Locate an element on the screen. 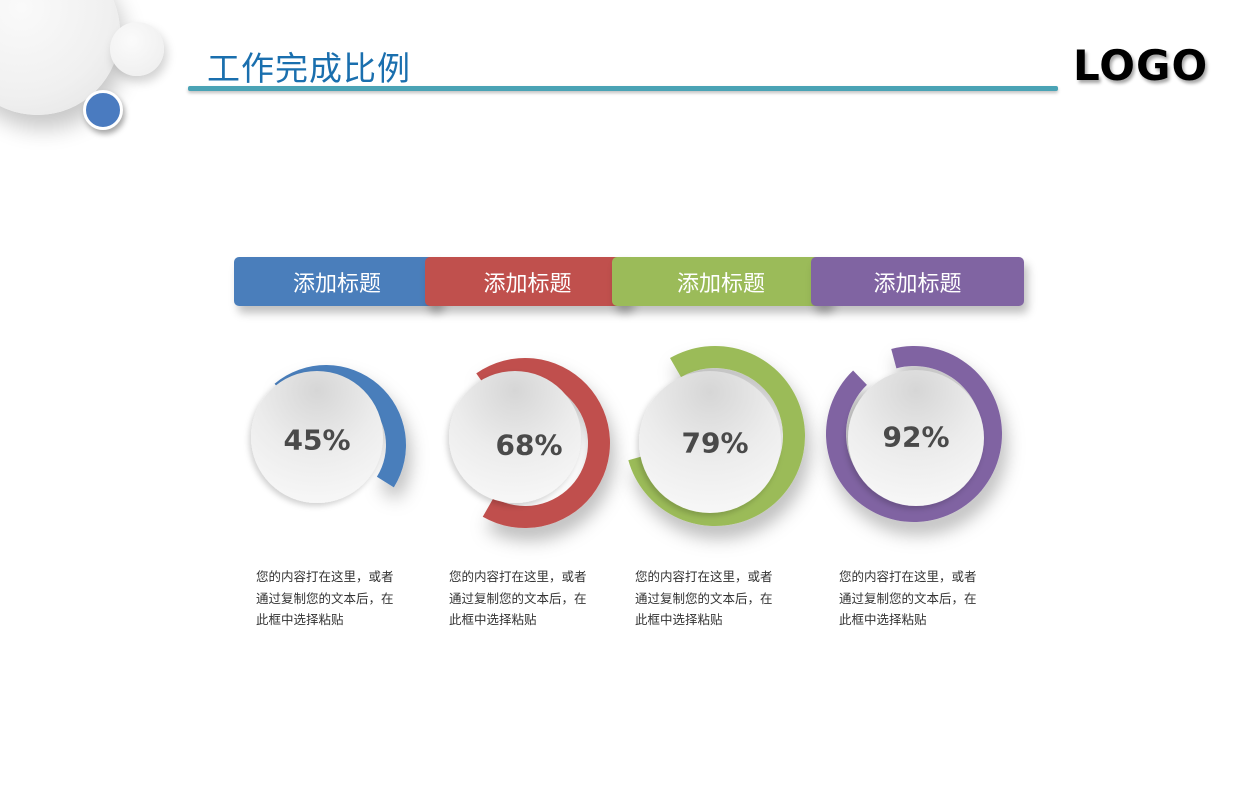 This screenshot has height=793, width=1247. percent-label-3: 79% is located at coordinates (715, 443).